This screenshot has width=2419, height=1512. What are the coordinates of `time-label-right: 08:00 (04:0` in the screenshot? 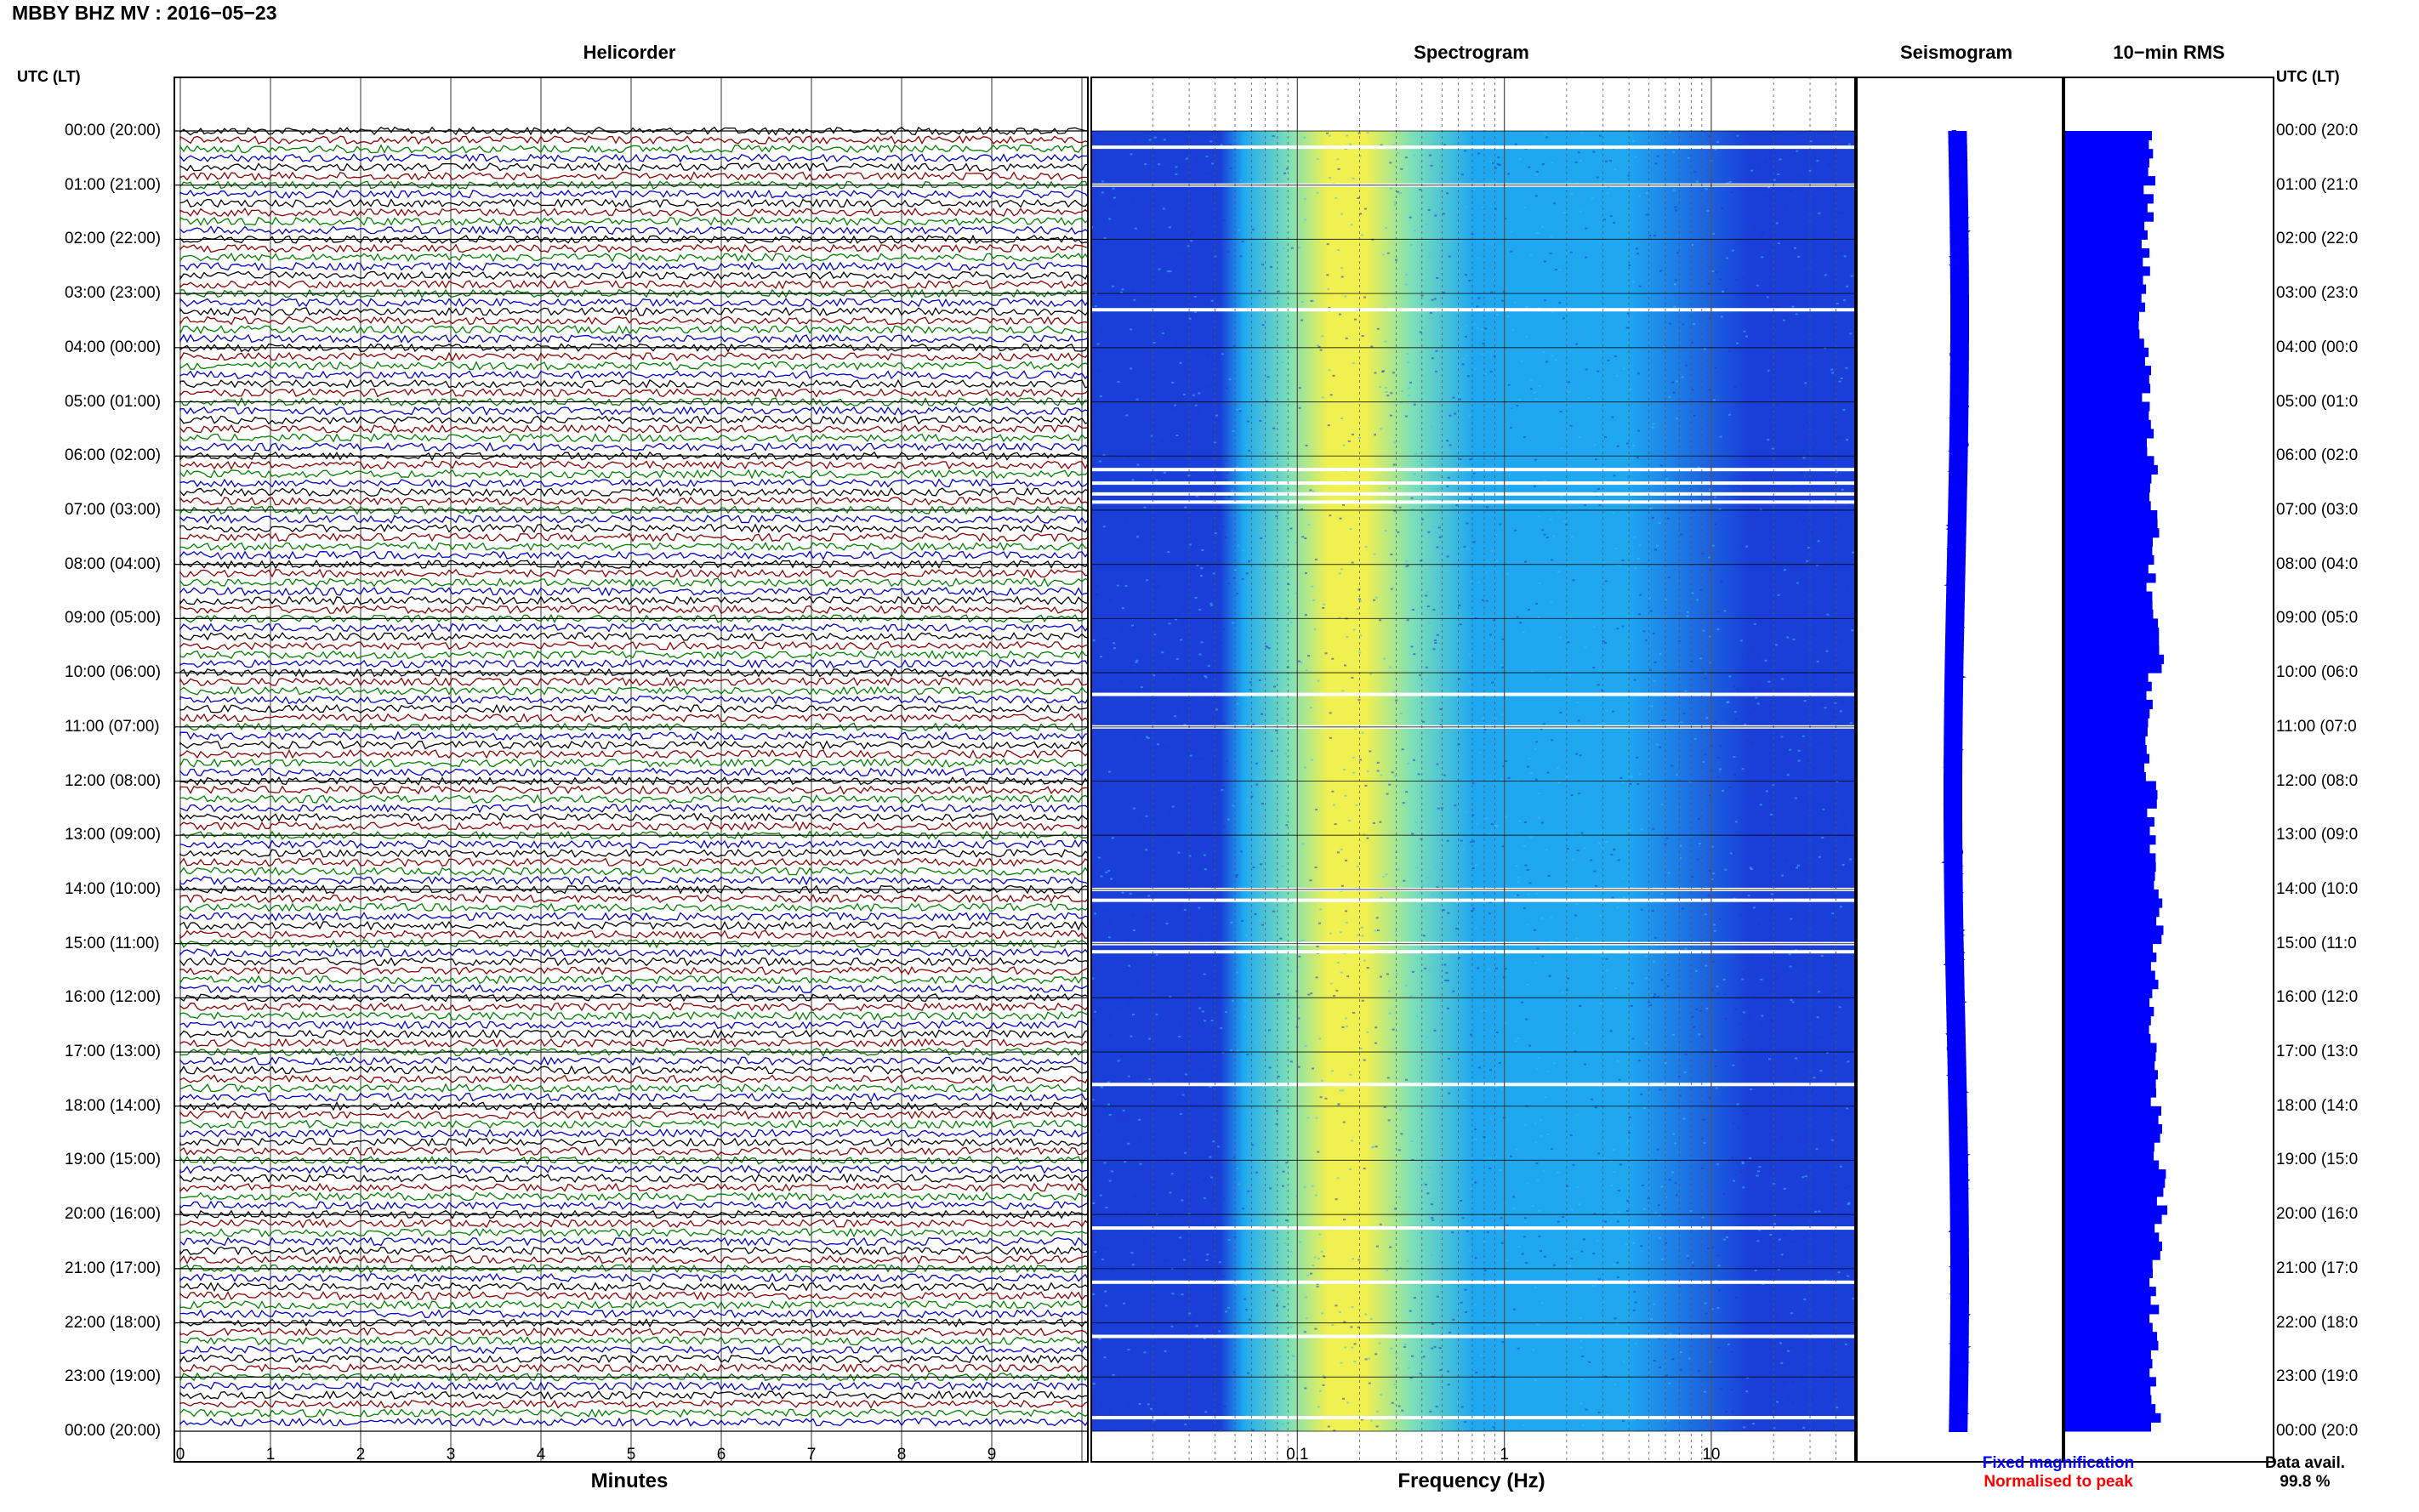 It's located at (2317, 563).